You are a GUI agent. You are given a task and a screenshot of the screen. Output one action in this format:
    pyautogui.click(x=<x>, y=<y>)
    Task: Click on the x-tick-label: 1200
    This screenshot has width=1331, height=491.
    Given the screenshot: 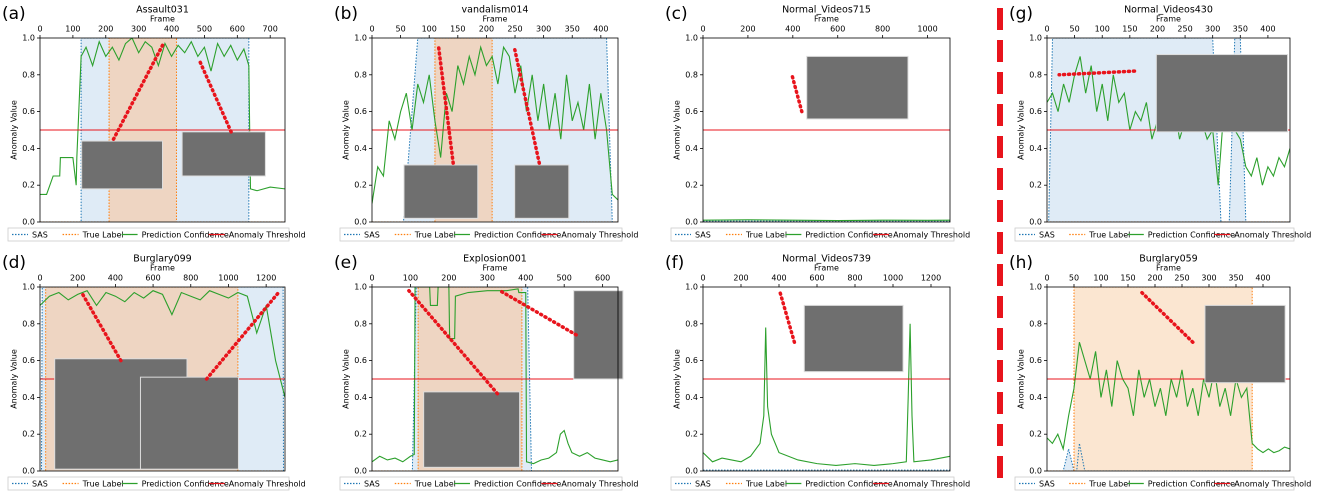 What is the action you would take?
    pyautogui.click(x=266, y=278)
    